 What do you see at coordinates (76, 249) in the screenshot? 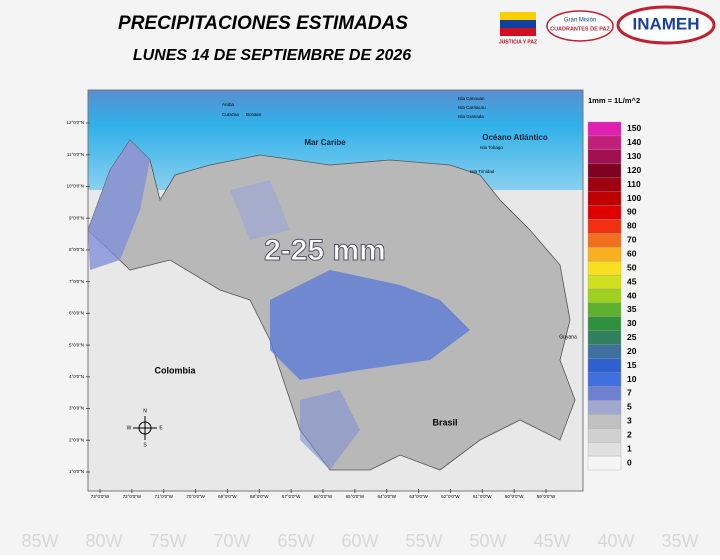
I see `lat-tick-label: 8°0'0"N` at bounding box center [76, 249].